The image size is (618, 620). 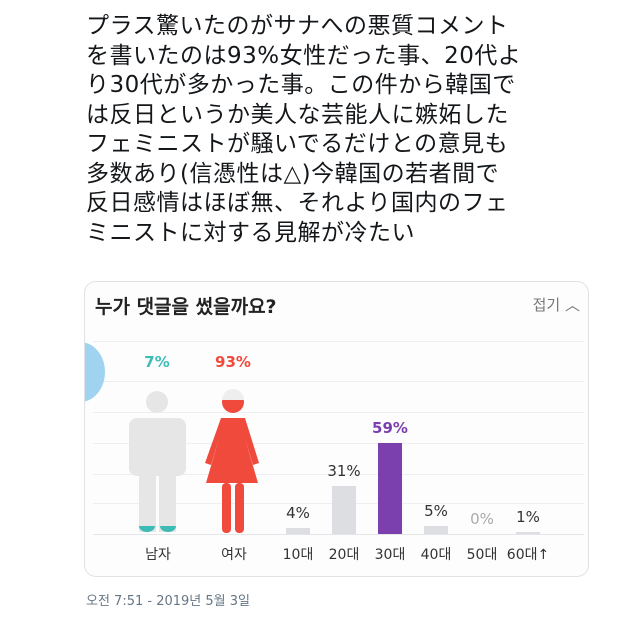 What do you see at coordinates (297, 144) in the screenshot?
I see `tweet-line: フェミニストが騒いでるだけとの意見も` at bounding box center [297, 144].